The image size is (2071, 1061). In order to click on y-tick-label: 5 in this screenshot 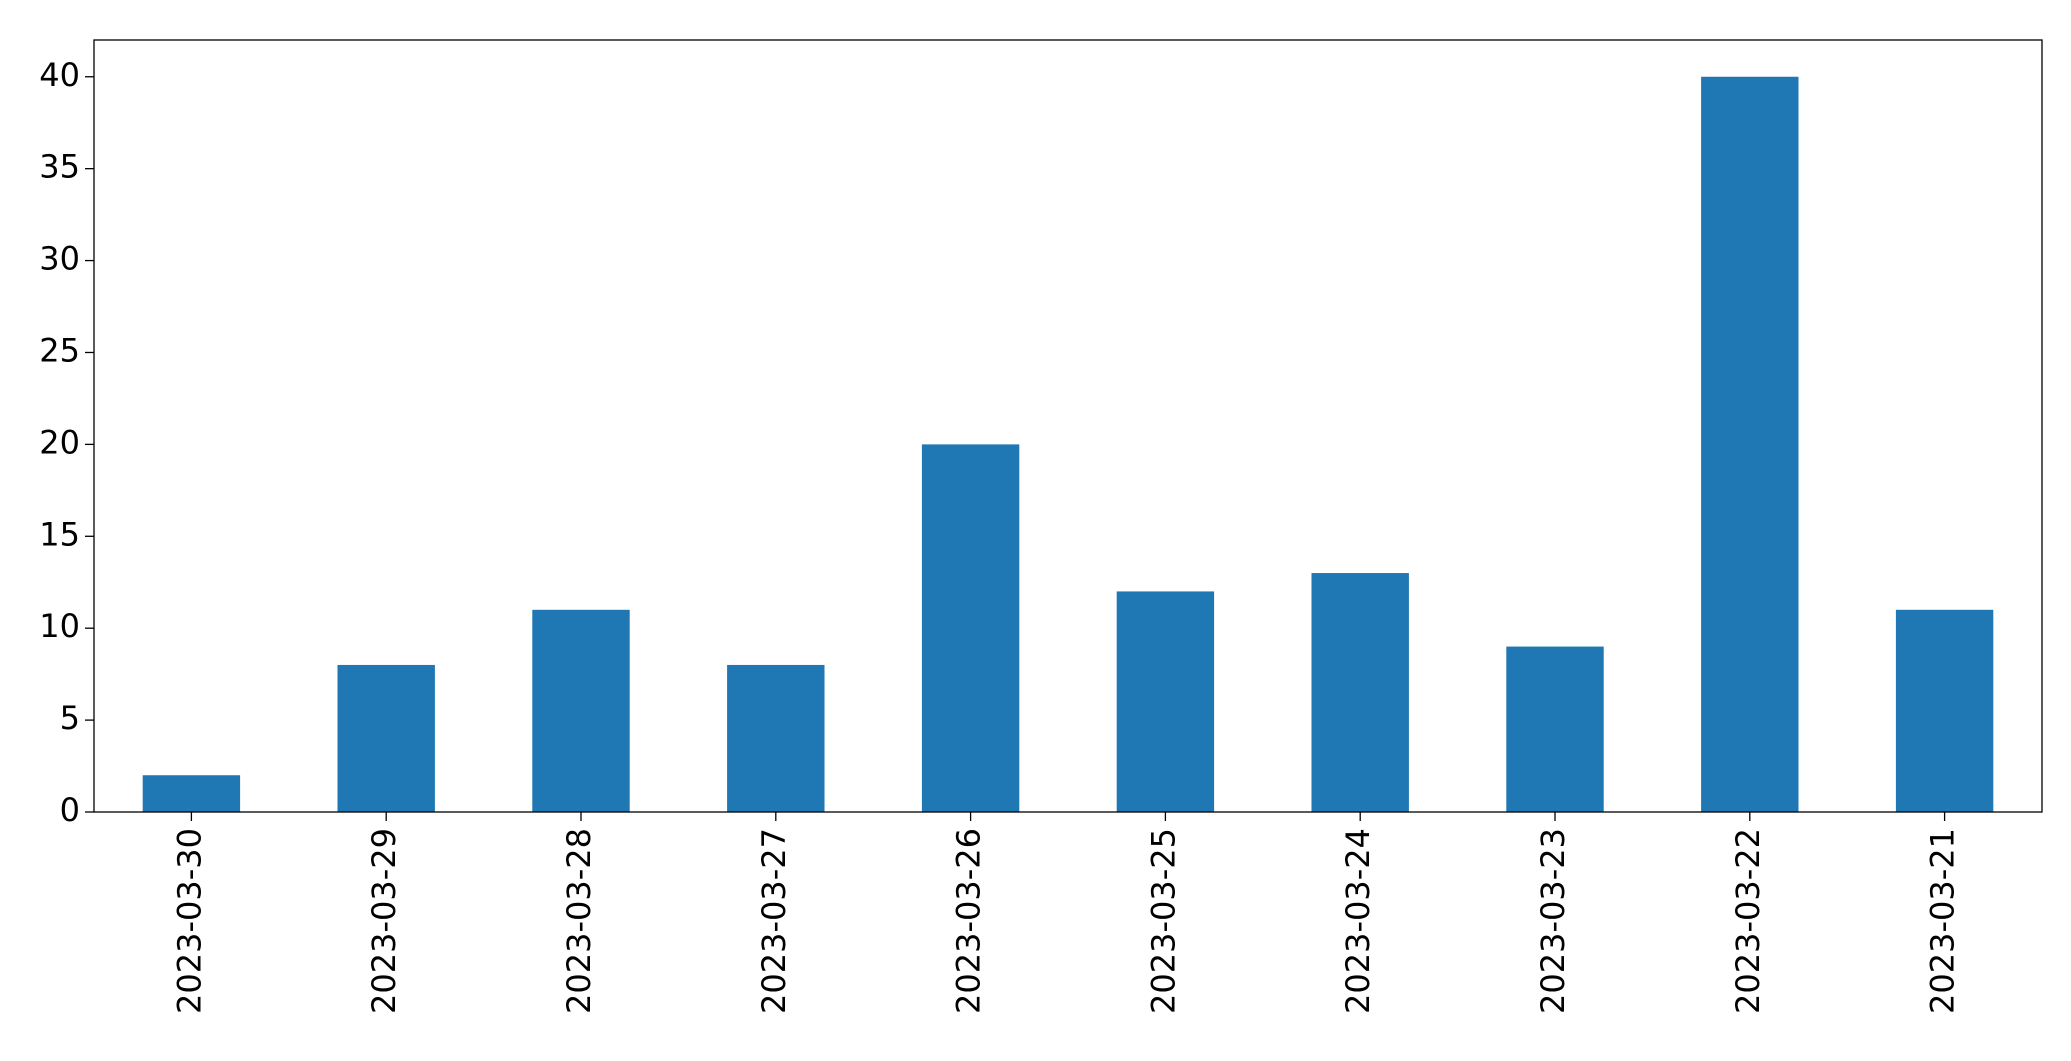, I will do `click(70, 718)`.